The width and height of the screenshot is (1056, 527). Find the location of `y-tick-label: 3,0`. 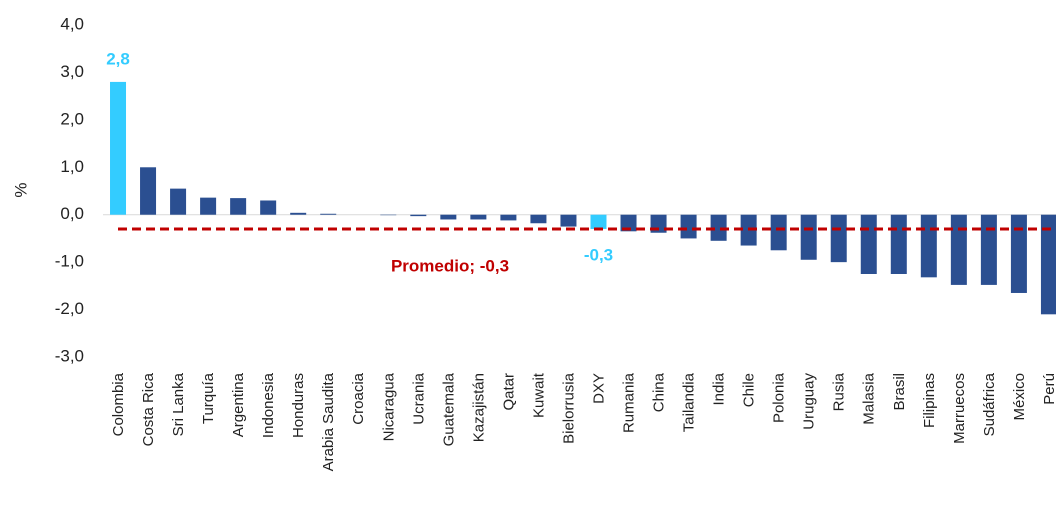

y-tick-label: 3,0 is located at coordinates (72, 71).